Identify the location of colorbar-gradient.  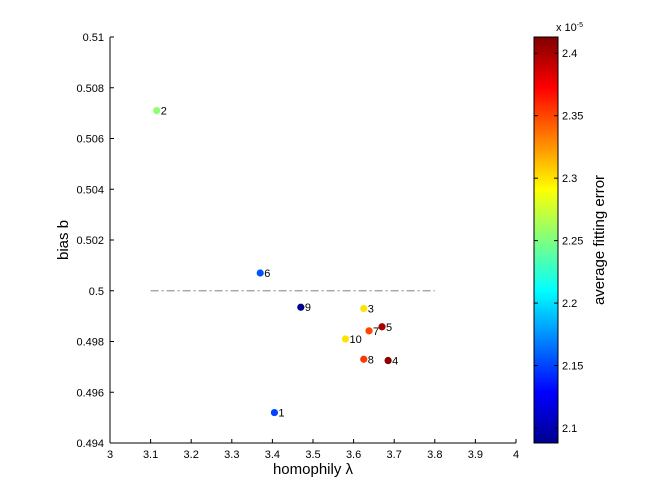
(546, 240).